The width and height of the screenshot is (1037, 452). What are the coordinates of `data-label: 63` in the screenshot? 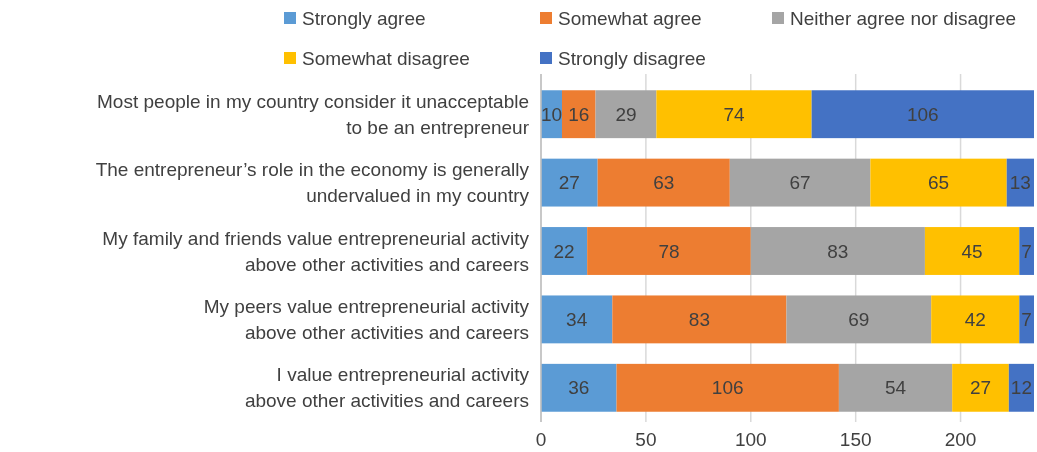 It's located at (664, 183).